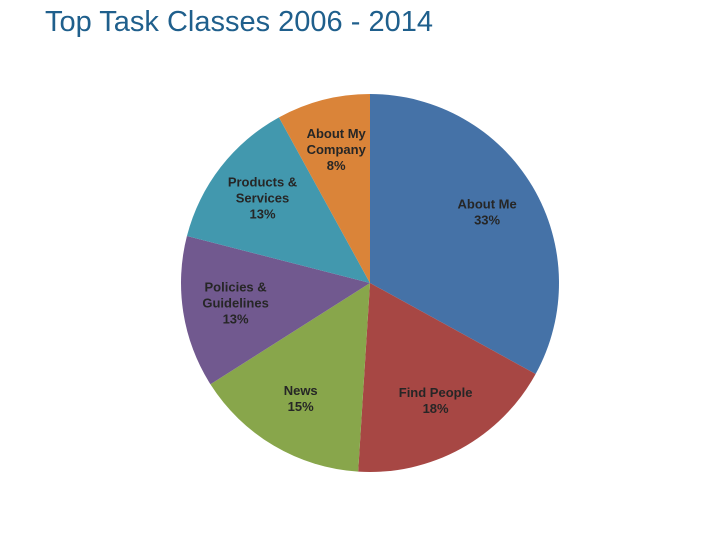  I want to click on pie-slice-label-0: About Me 33%, so click(486, 212).